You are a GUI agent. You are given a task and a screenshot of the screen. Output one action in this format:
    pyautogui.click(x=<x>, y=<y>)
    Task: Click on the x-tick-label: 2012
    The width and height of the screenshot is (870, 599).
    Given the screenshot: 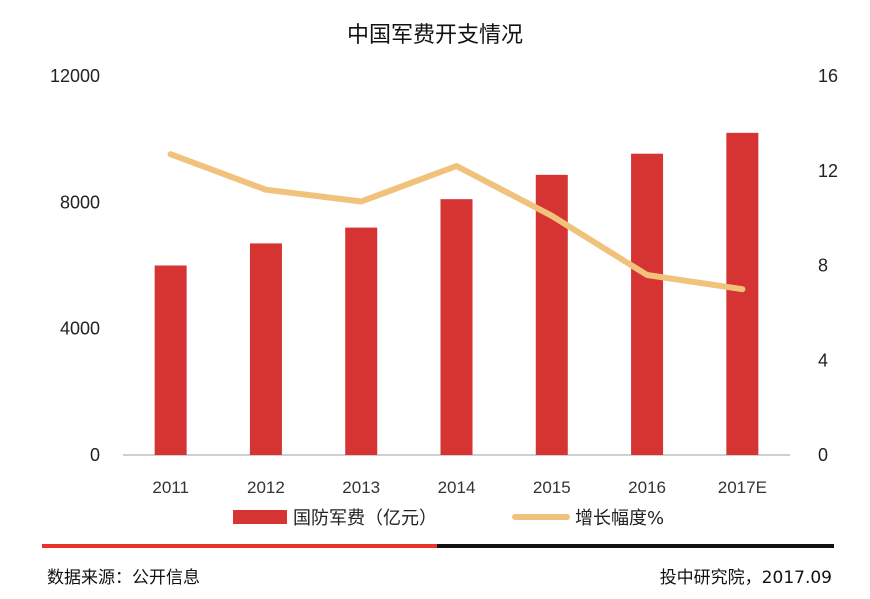 What is the action you would take?
    pyautogui.click(x=266, y=487)
    